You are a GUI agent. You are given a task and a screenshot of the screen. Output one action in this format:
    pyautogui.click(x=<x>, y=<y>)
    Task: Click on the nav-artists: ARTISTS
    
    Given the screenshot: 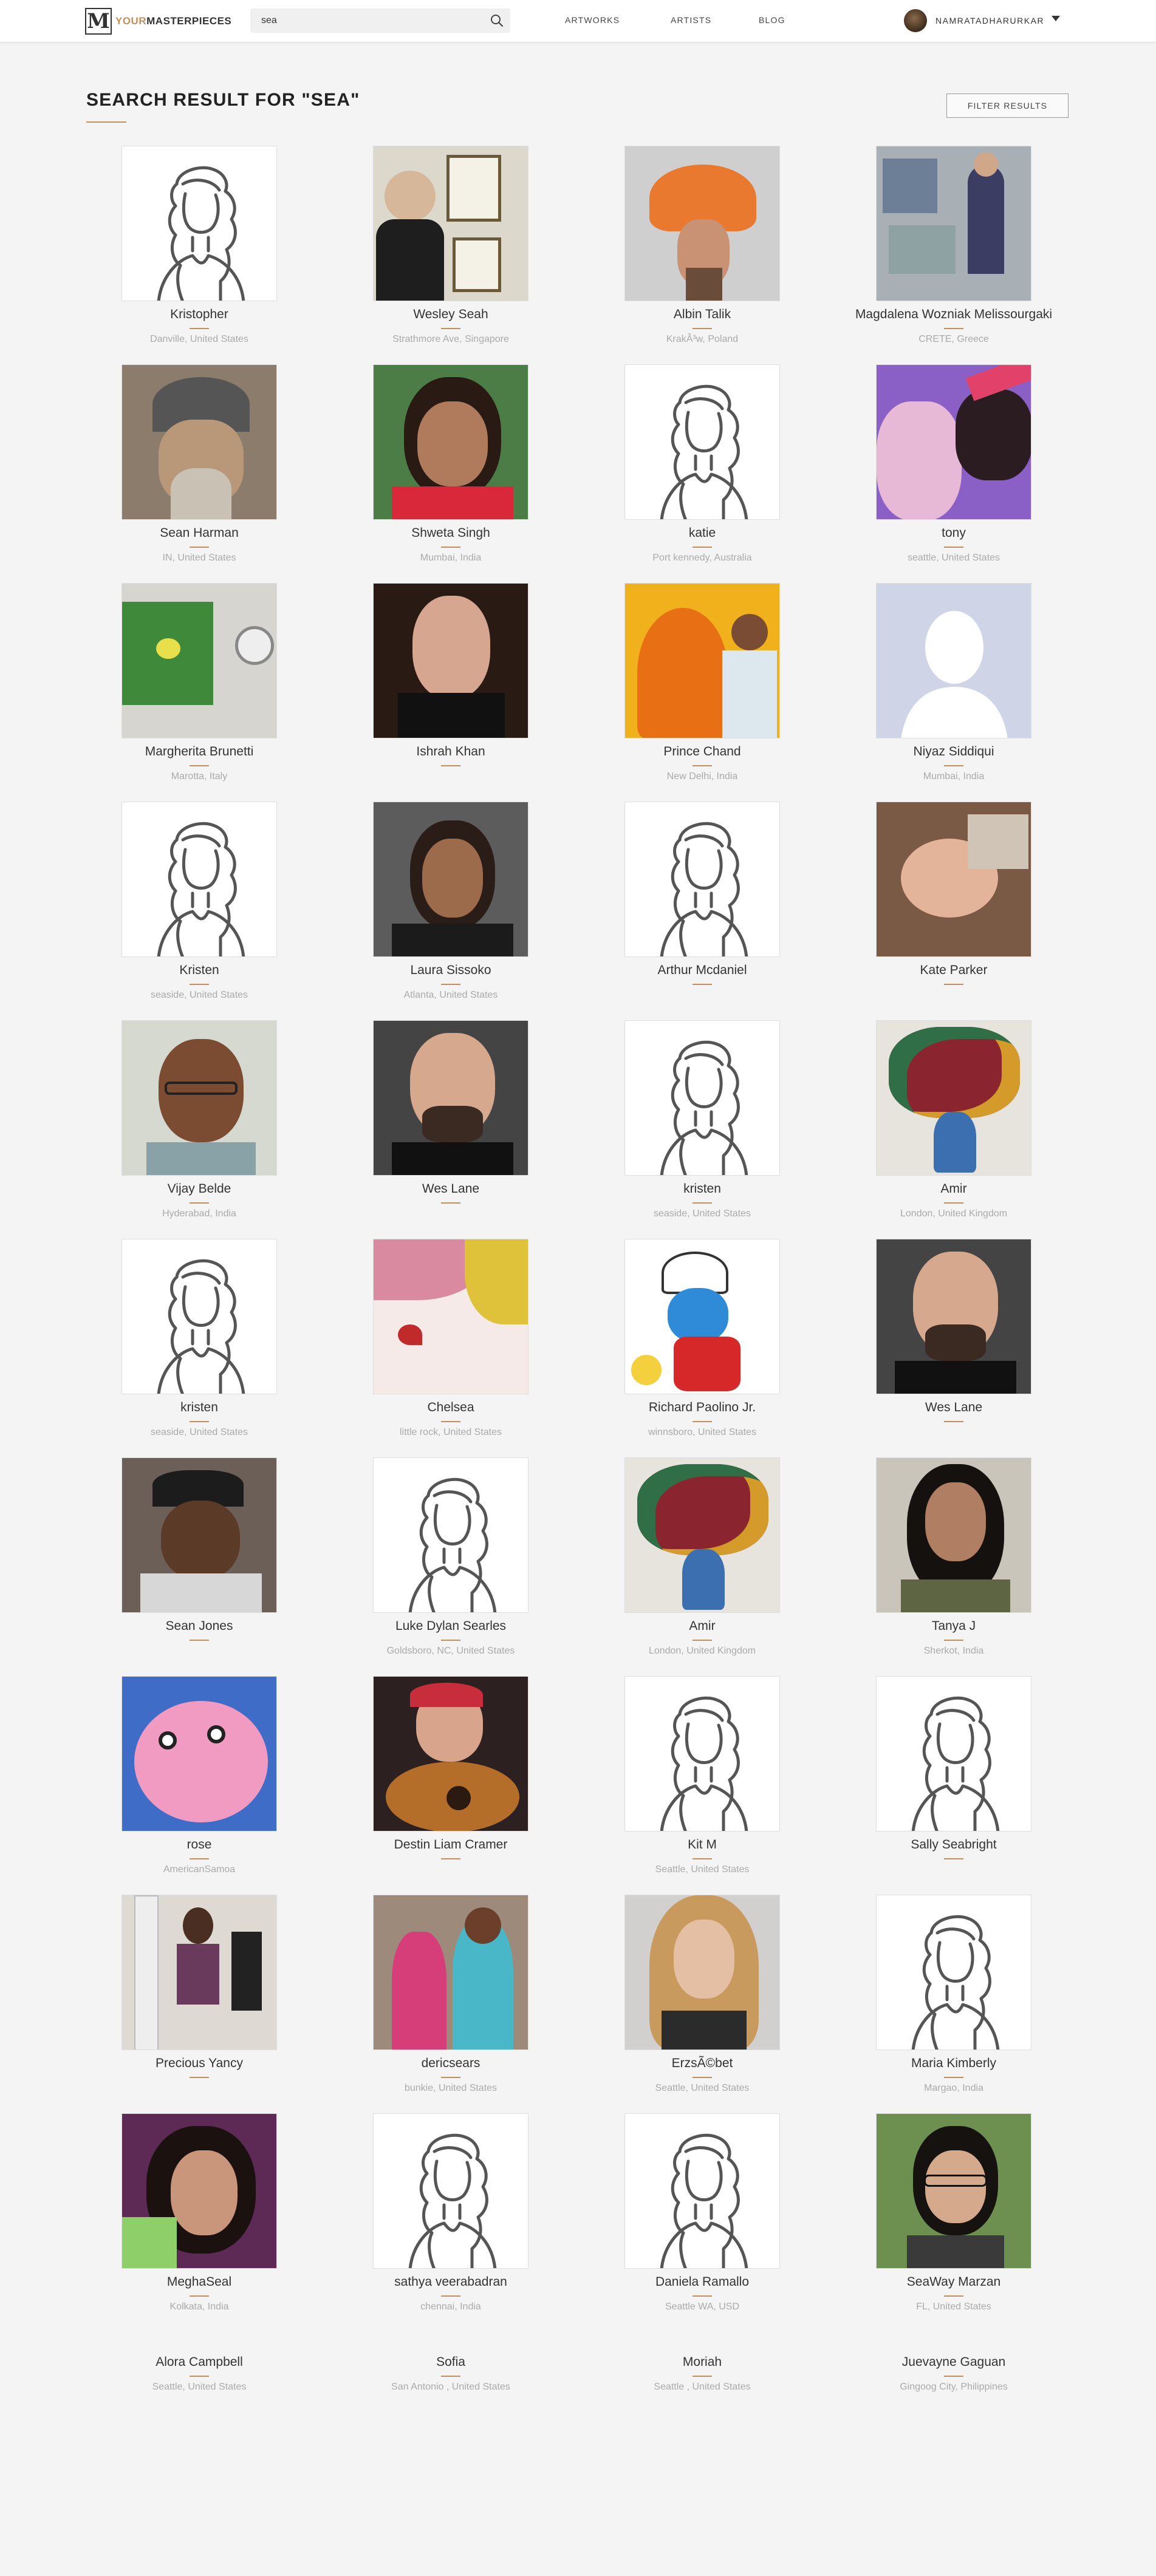 What is the action you would take?
    pyautogui.click(x=691, y=20)
    